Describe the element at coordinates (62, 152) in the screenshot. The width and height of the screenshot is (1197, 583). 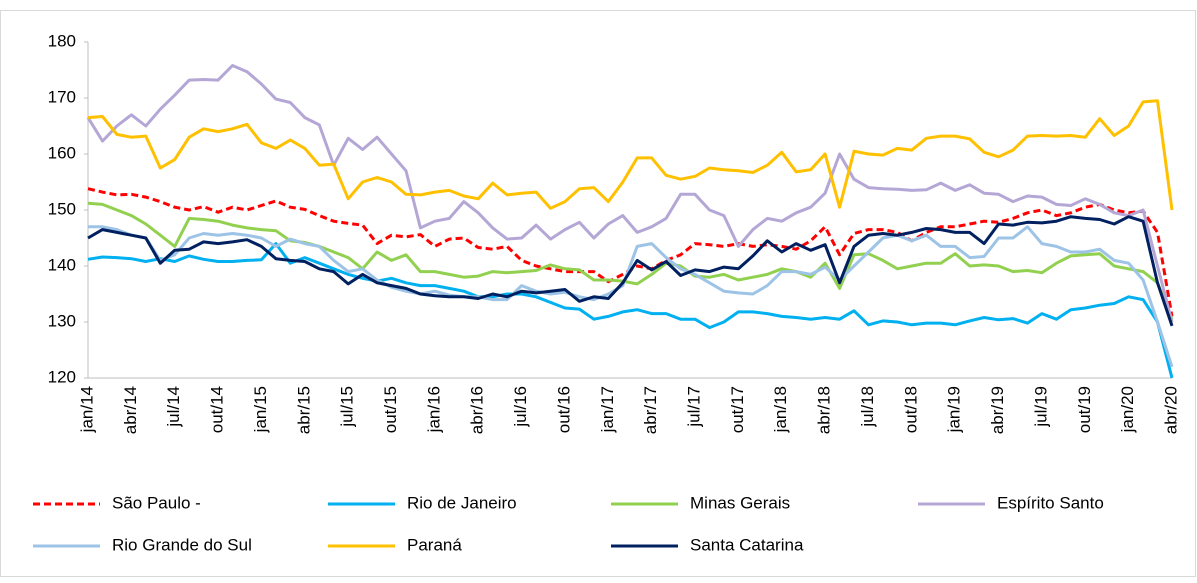
I see `y-tick-label: 160` at that location.